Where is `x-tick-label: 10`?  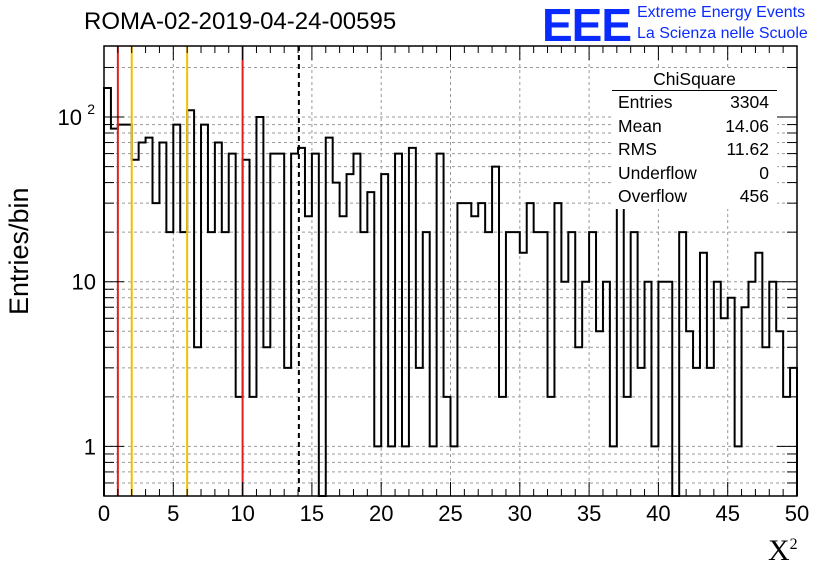 x-tick-label: 10 is located at coordinates (242, 513).